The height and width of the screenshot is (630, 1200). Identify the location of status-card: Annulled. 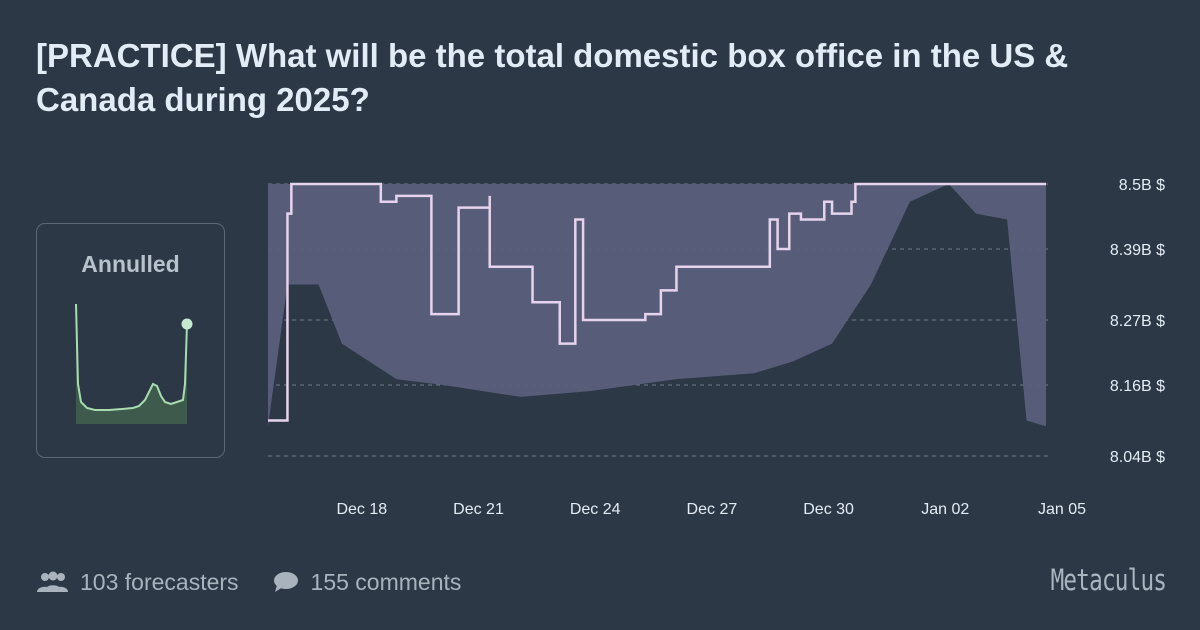
(130, 340).